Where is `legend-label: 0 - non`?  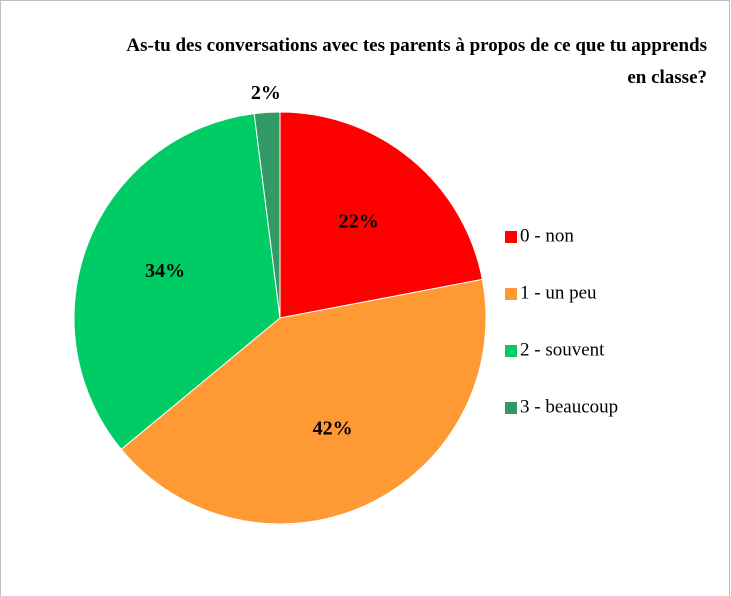 legend-label: 0 - non is located at coordinates (547, 235).